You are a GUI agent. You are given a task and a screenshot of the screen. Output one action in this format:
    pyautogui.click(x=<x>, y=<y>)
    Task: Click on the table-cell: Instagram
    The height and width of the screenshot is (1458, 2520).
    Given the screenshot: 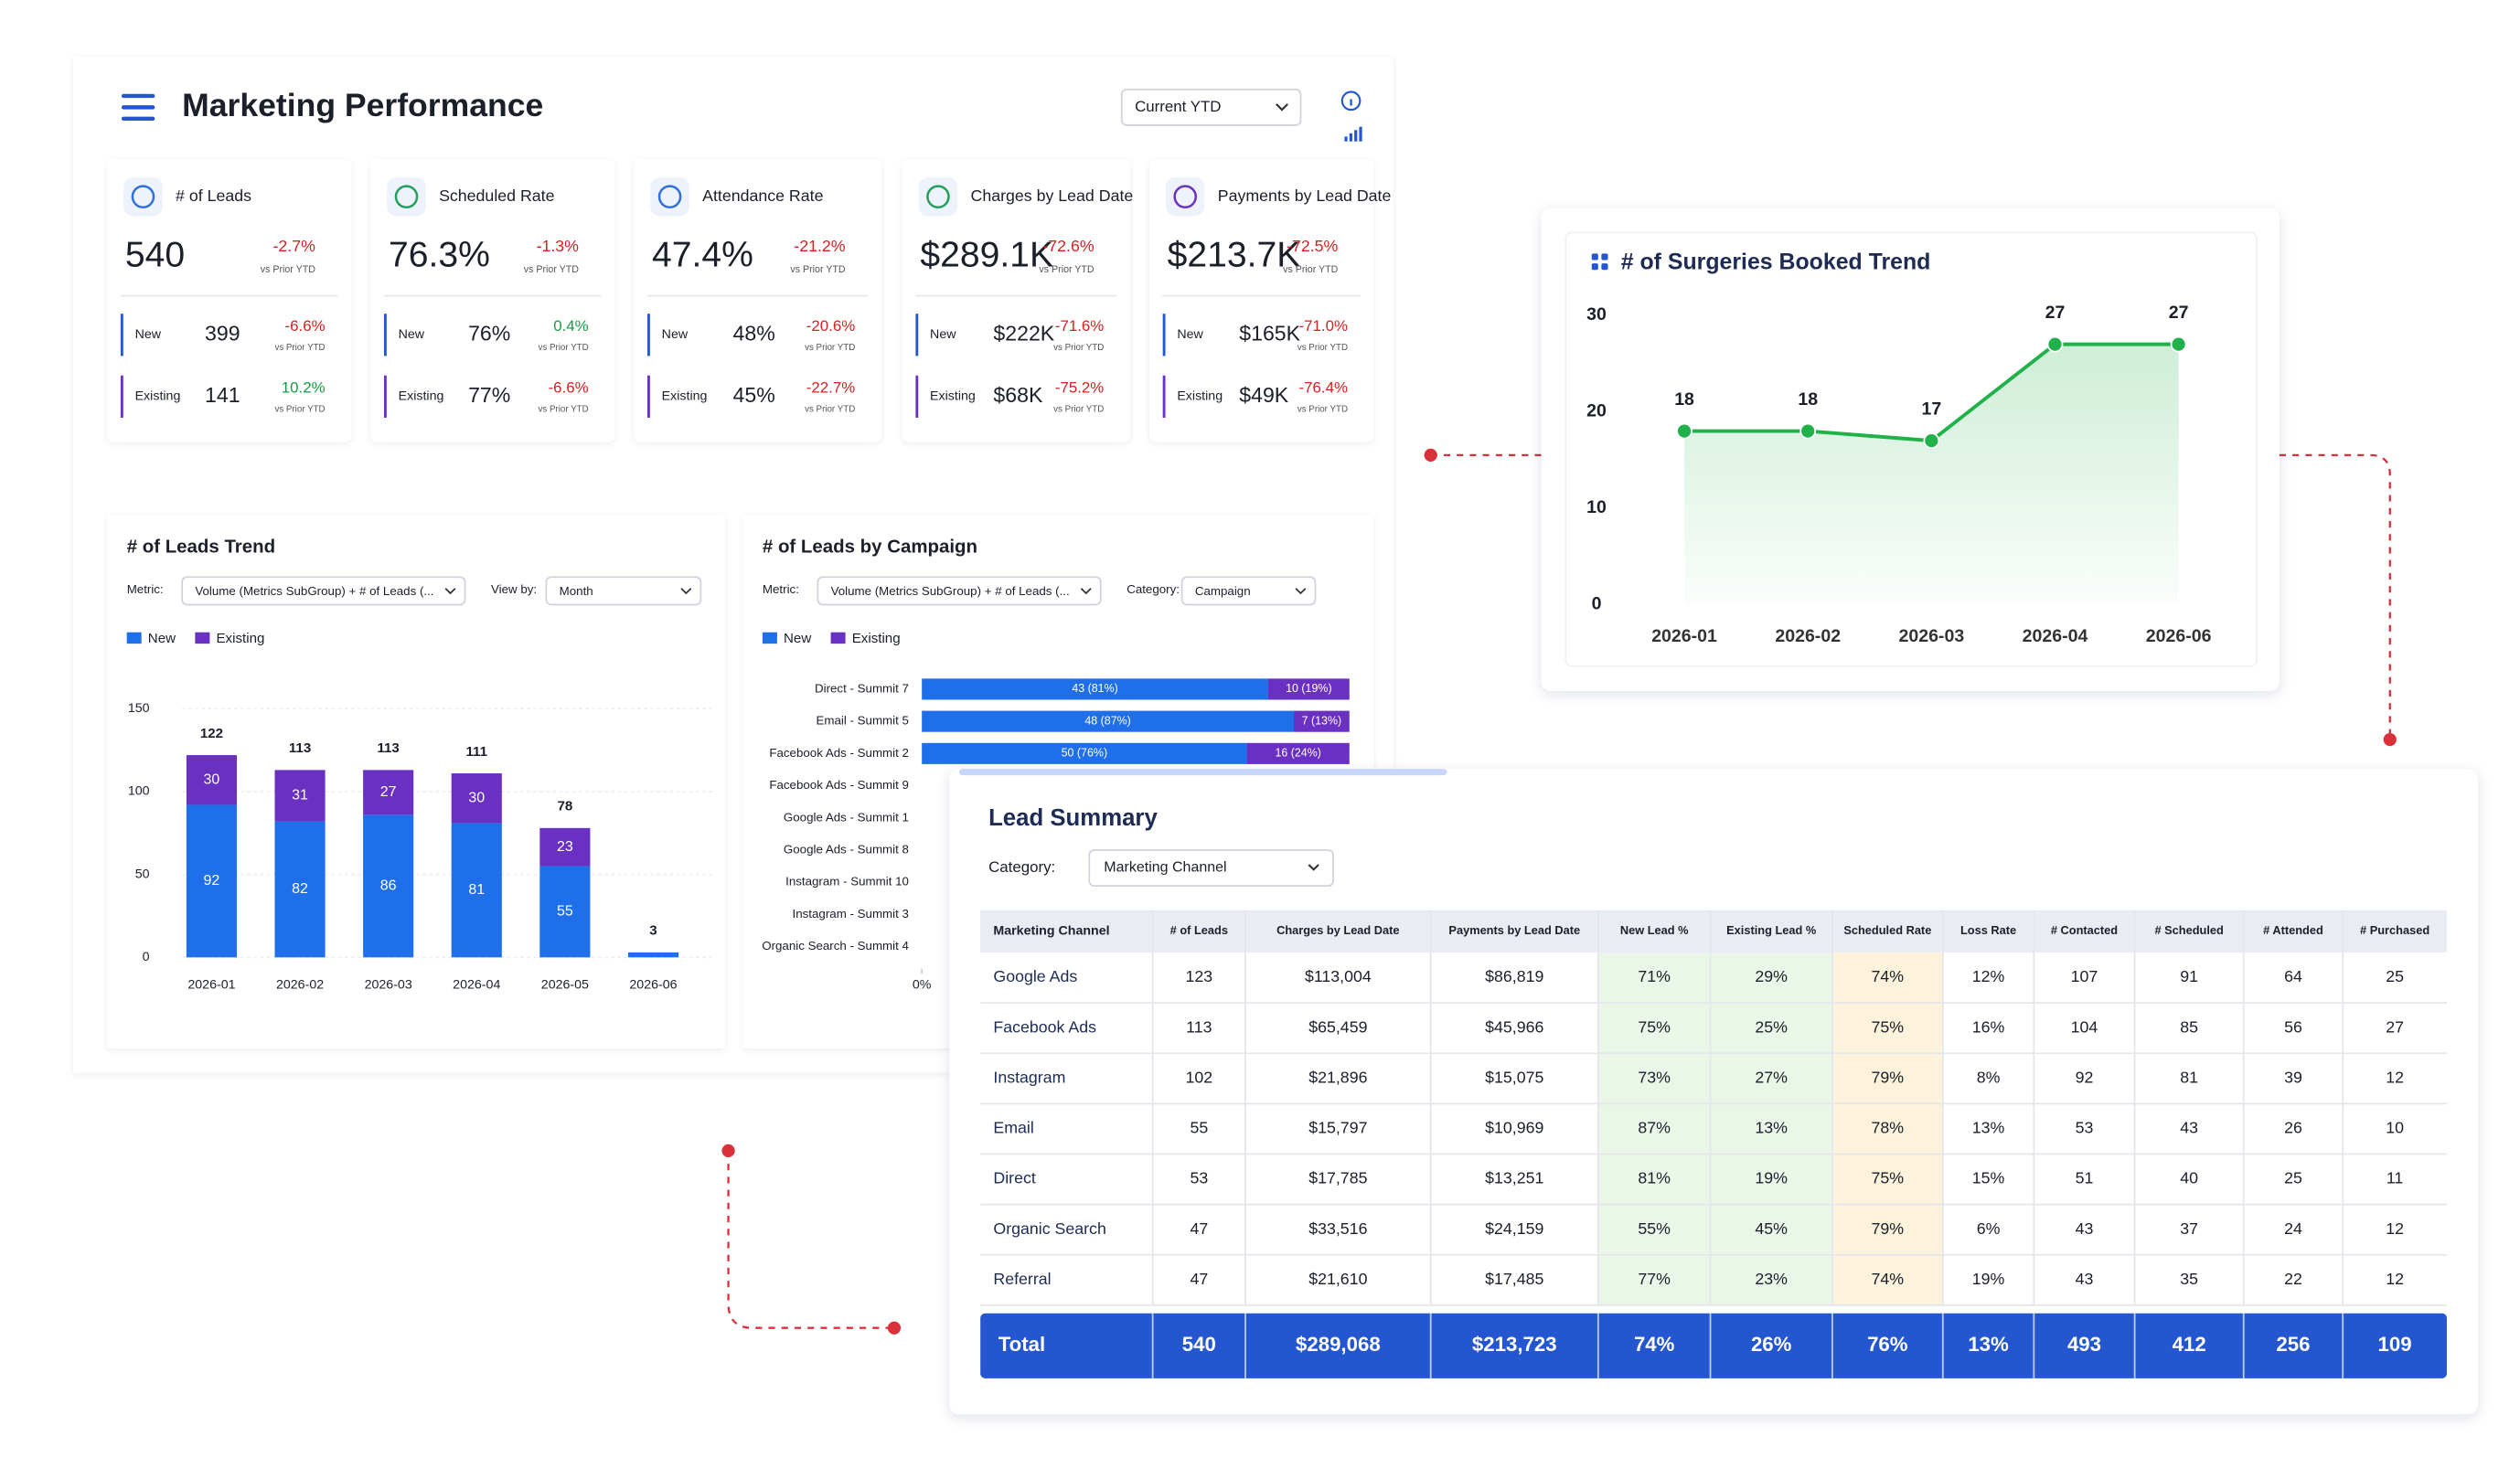 What is the action you would take?
    pyautogui.click(x=1029, y=1077)
    